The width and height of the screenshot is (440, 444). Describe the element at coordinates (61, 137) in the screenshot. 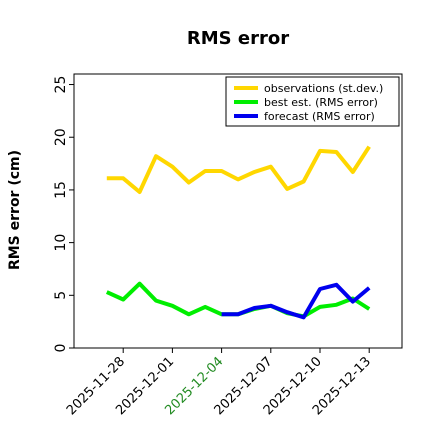

I see `y-tick-label: 20` at that location.